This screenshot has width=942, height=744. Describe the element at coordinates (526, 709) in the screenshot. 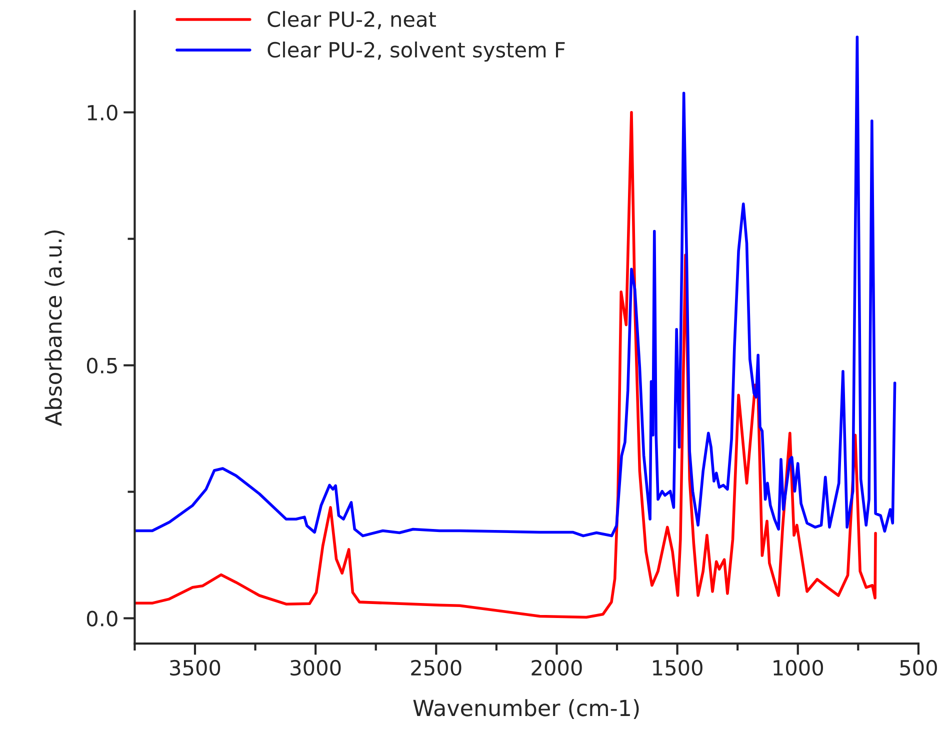

I see `x-axis-title: Wavenumber (cm-1)` at that location.